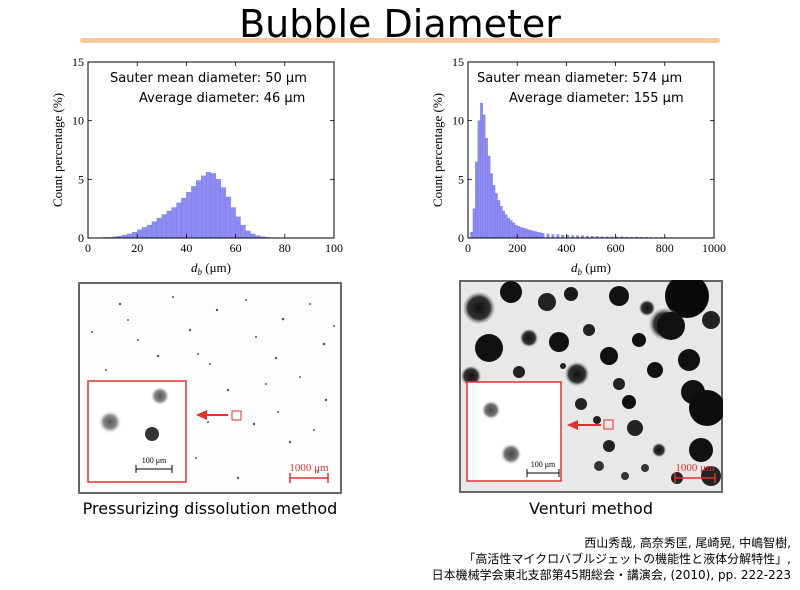 The width and height of the screenshot is (800, 590). I want to click on x-tick-label: 60, so click(236, 248).